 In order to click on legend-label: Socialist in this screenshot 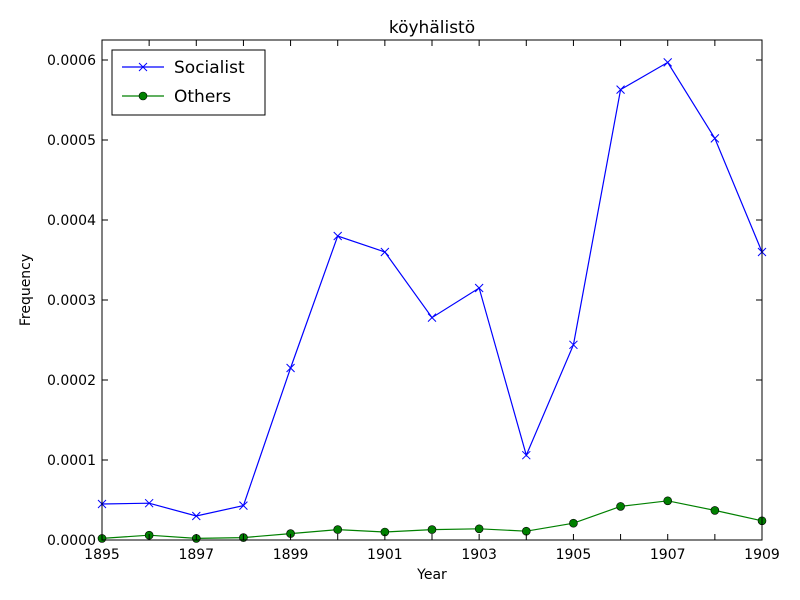, I will do `click(209, 68)`.